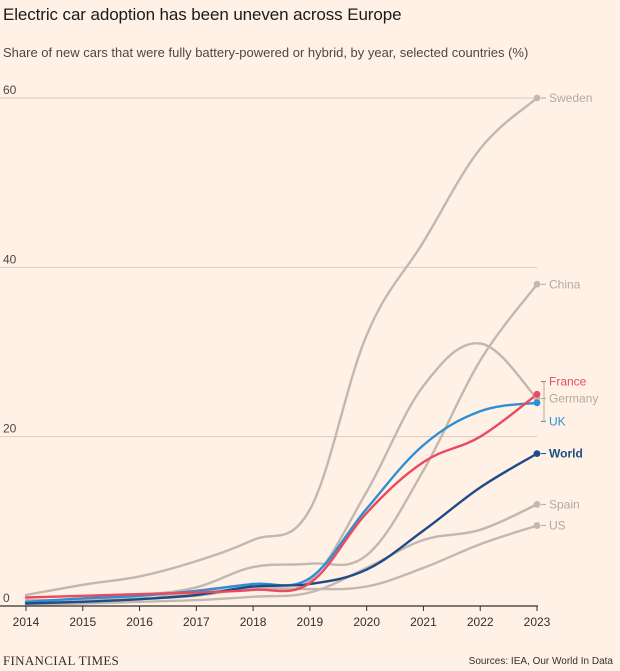 The image size is (620, 671). Describe the element at coordinates (537, 622) in the screenshot. I see `x-tick-label: 2023` at that location.